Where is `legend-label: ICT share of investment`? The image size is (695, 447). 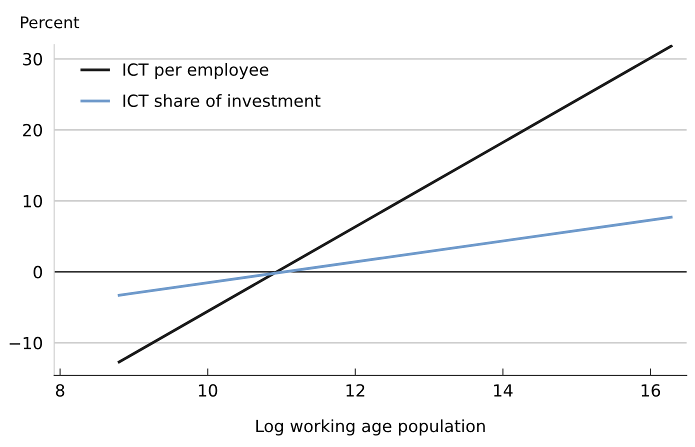
legend-label: ICT share of investment is located at coordinates (221, 101).